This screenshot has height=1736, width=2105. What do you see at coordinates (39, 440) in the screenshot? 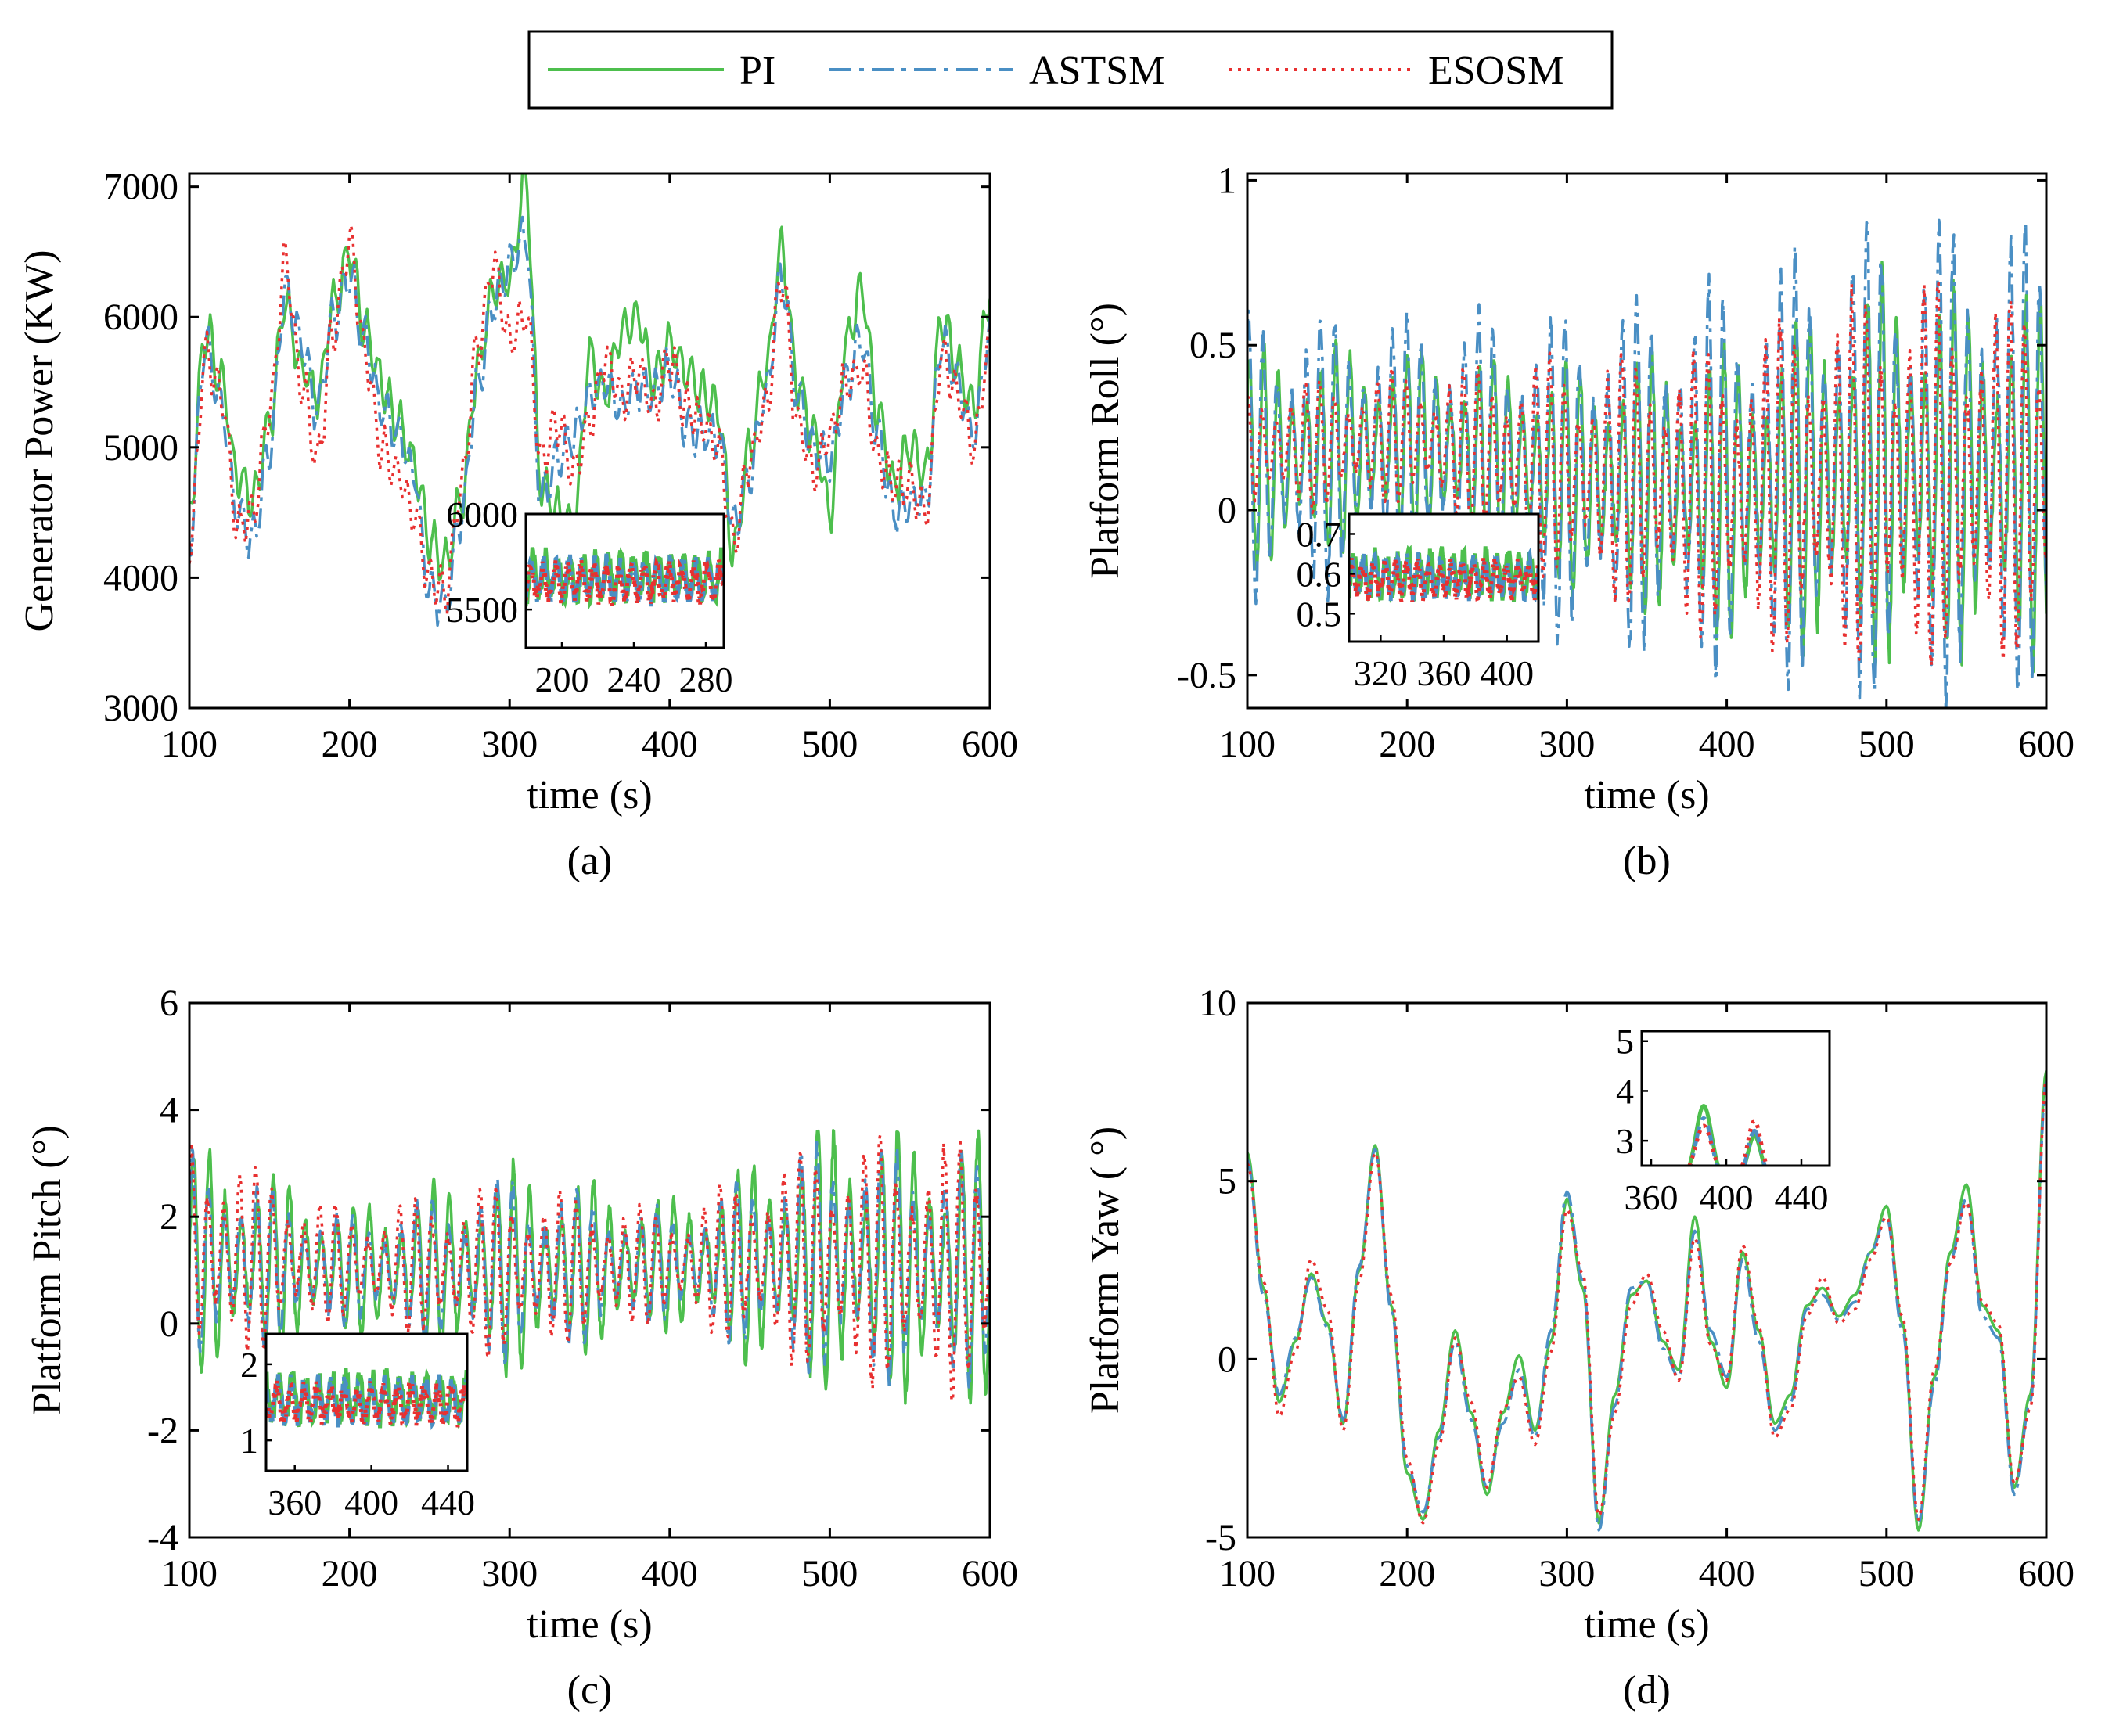
I see `y-axis-label: Generator Power (KW)` at bounding box center [39, 440].